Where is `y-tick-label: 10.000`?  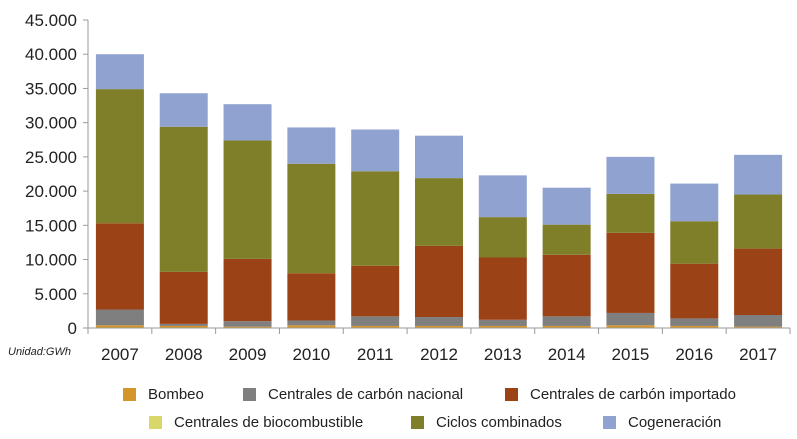 y-tick-label: 10.000 is located at coordinates (51, 260).